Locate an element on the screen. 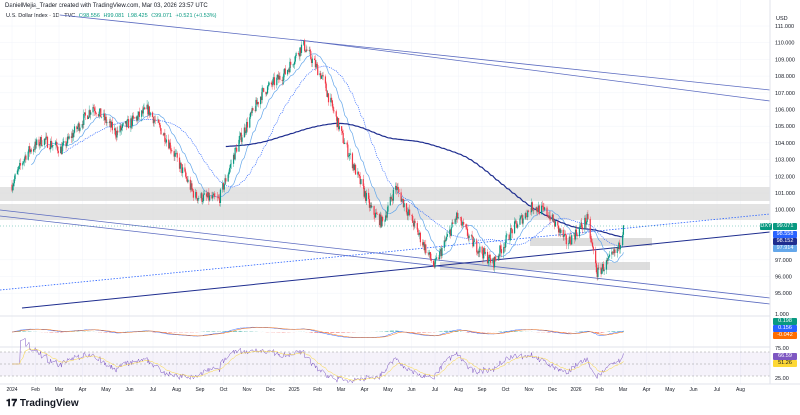 This screenshot has height=415, width=800. rsi-value: 66.59 is located at coordinates (785, 356).